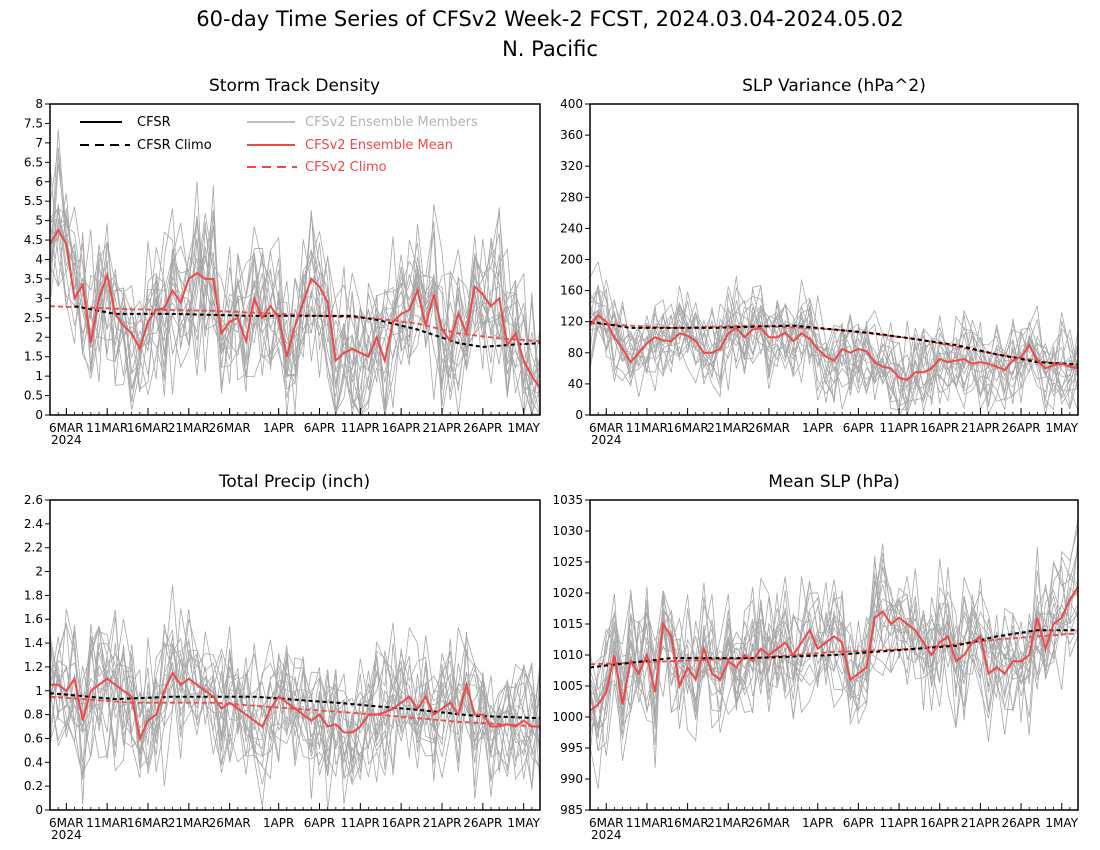 The image size is (1100, 850). I want to click on x-tick-label: 21APR, so click(441, 428).